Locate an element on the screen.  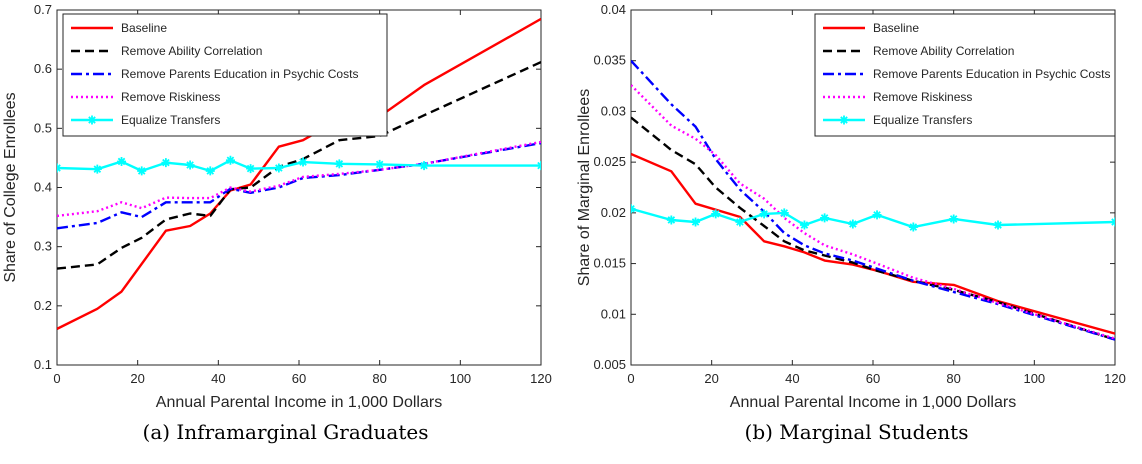
y-axis-label: Share of College Enrollees is located at coordinates (10, 187).